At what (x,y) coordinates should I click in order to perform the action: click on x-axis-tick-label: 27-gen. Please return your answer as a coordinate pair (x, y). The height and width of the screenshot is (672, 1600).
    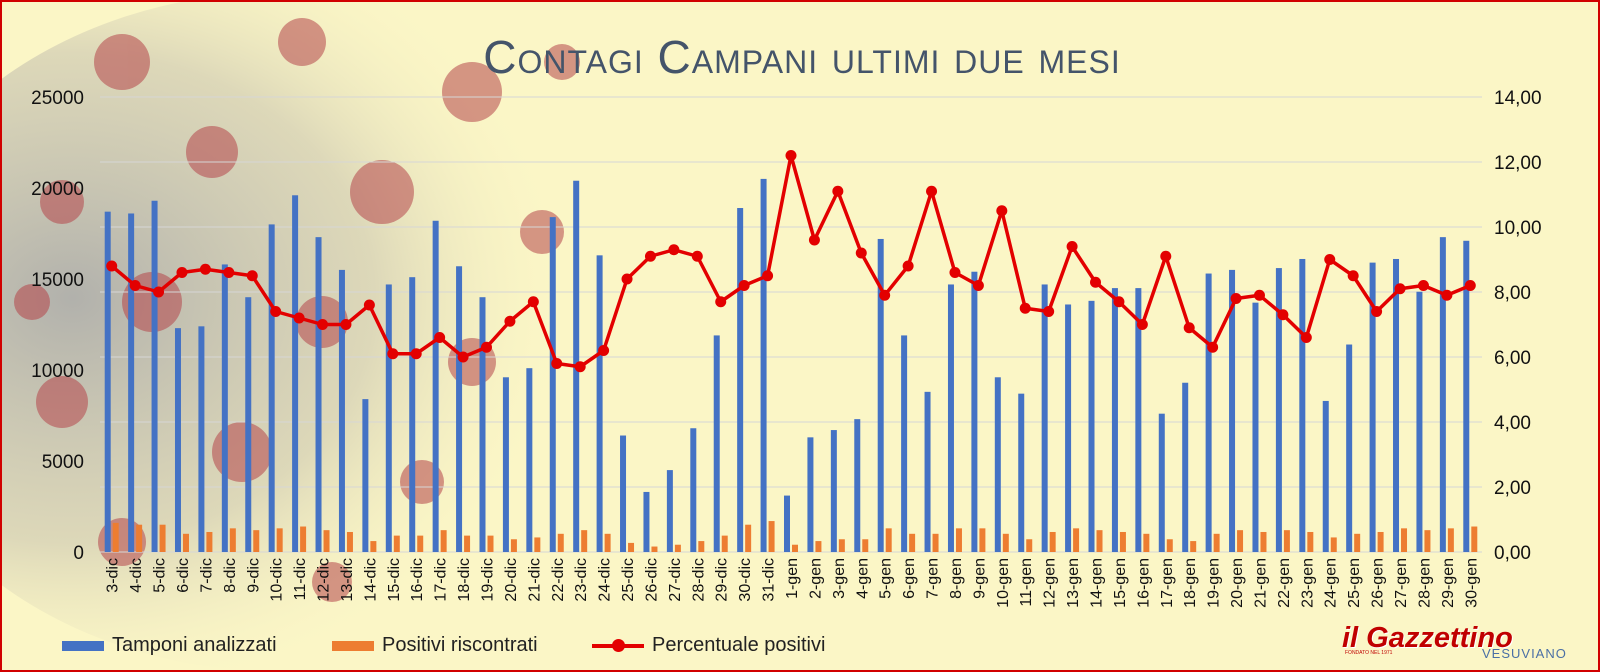
    Looking at the image, I should click on (1401, 583).